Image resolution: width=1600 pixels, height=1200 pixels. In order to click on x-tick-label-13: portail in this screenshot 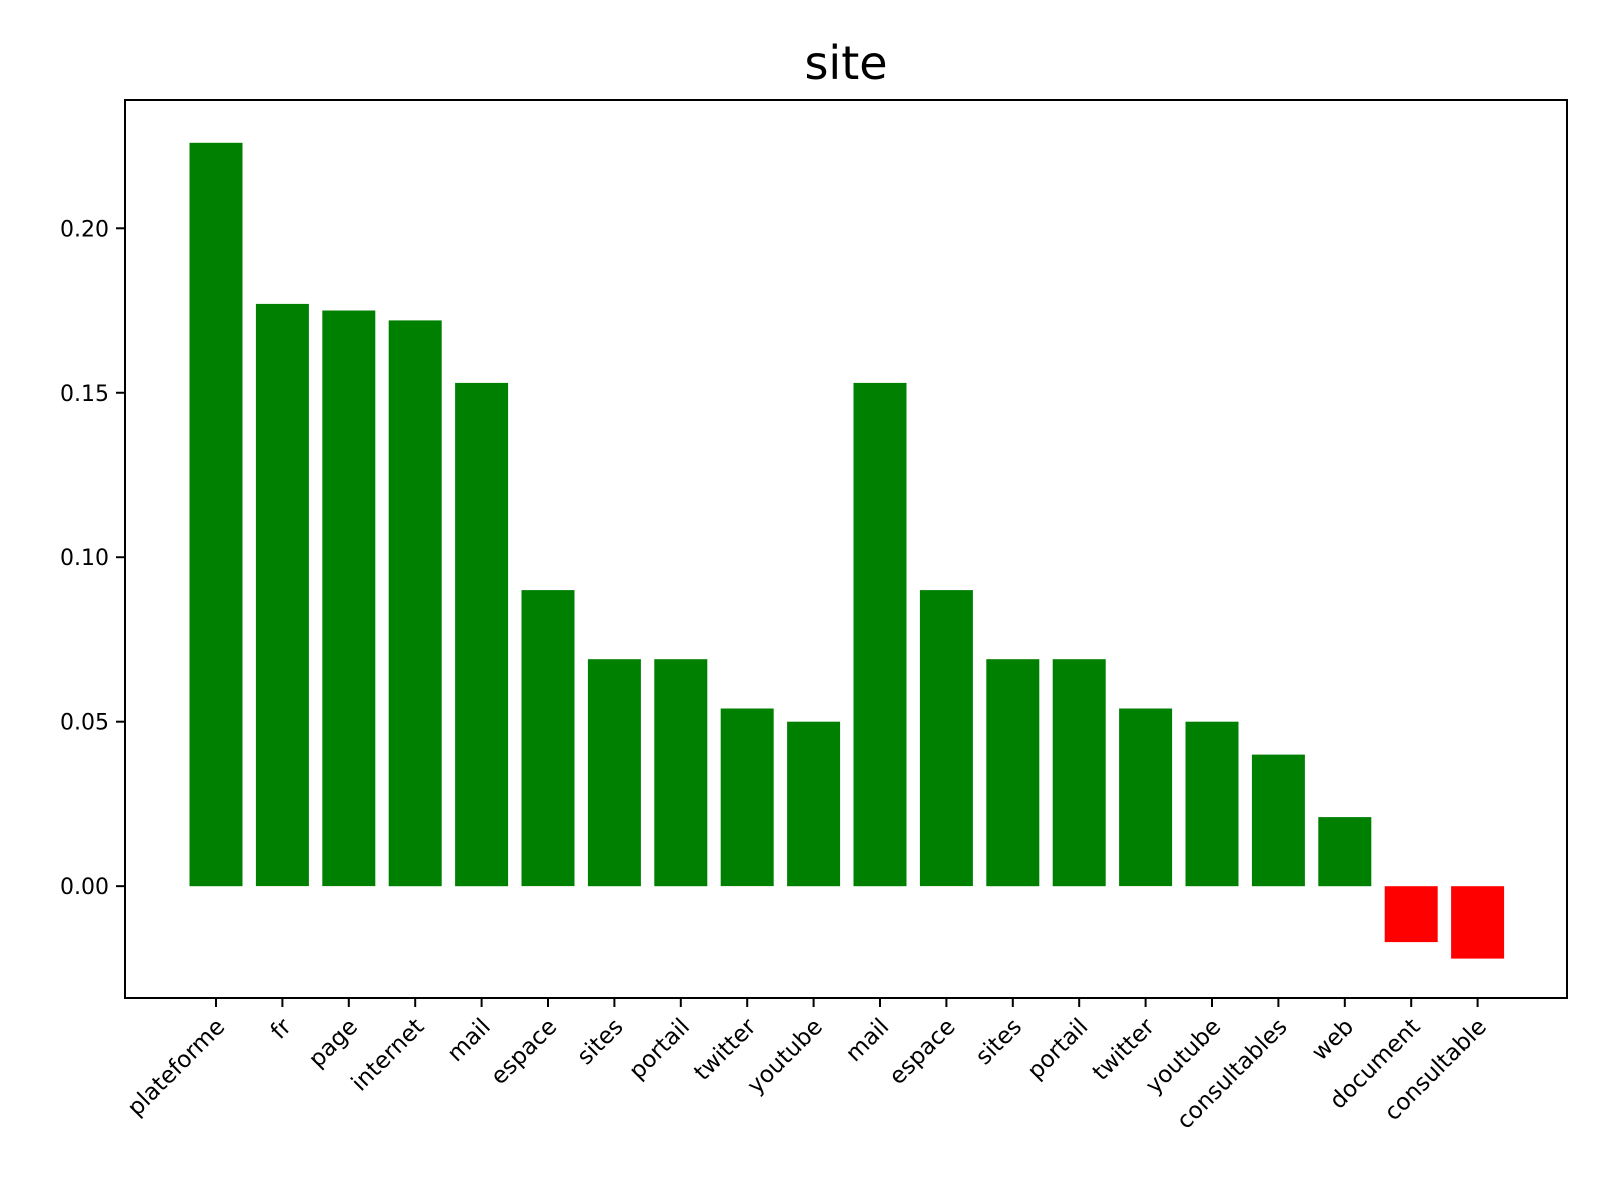, I will do `click(1058, 1049)`.